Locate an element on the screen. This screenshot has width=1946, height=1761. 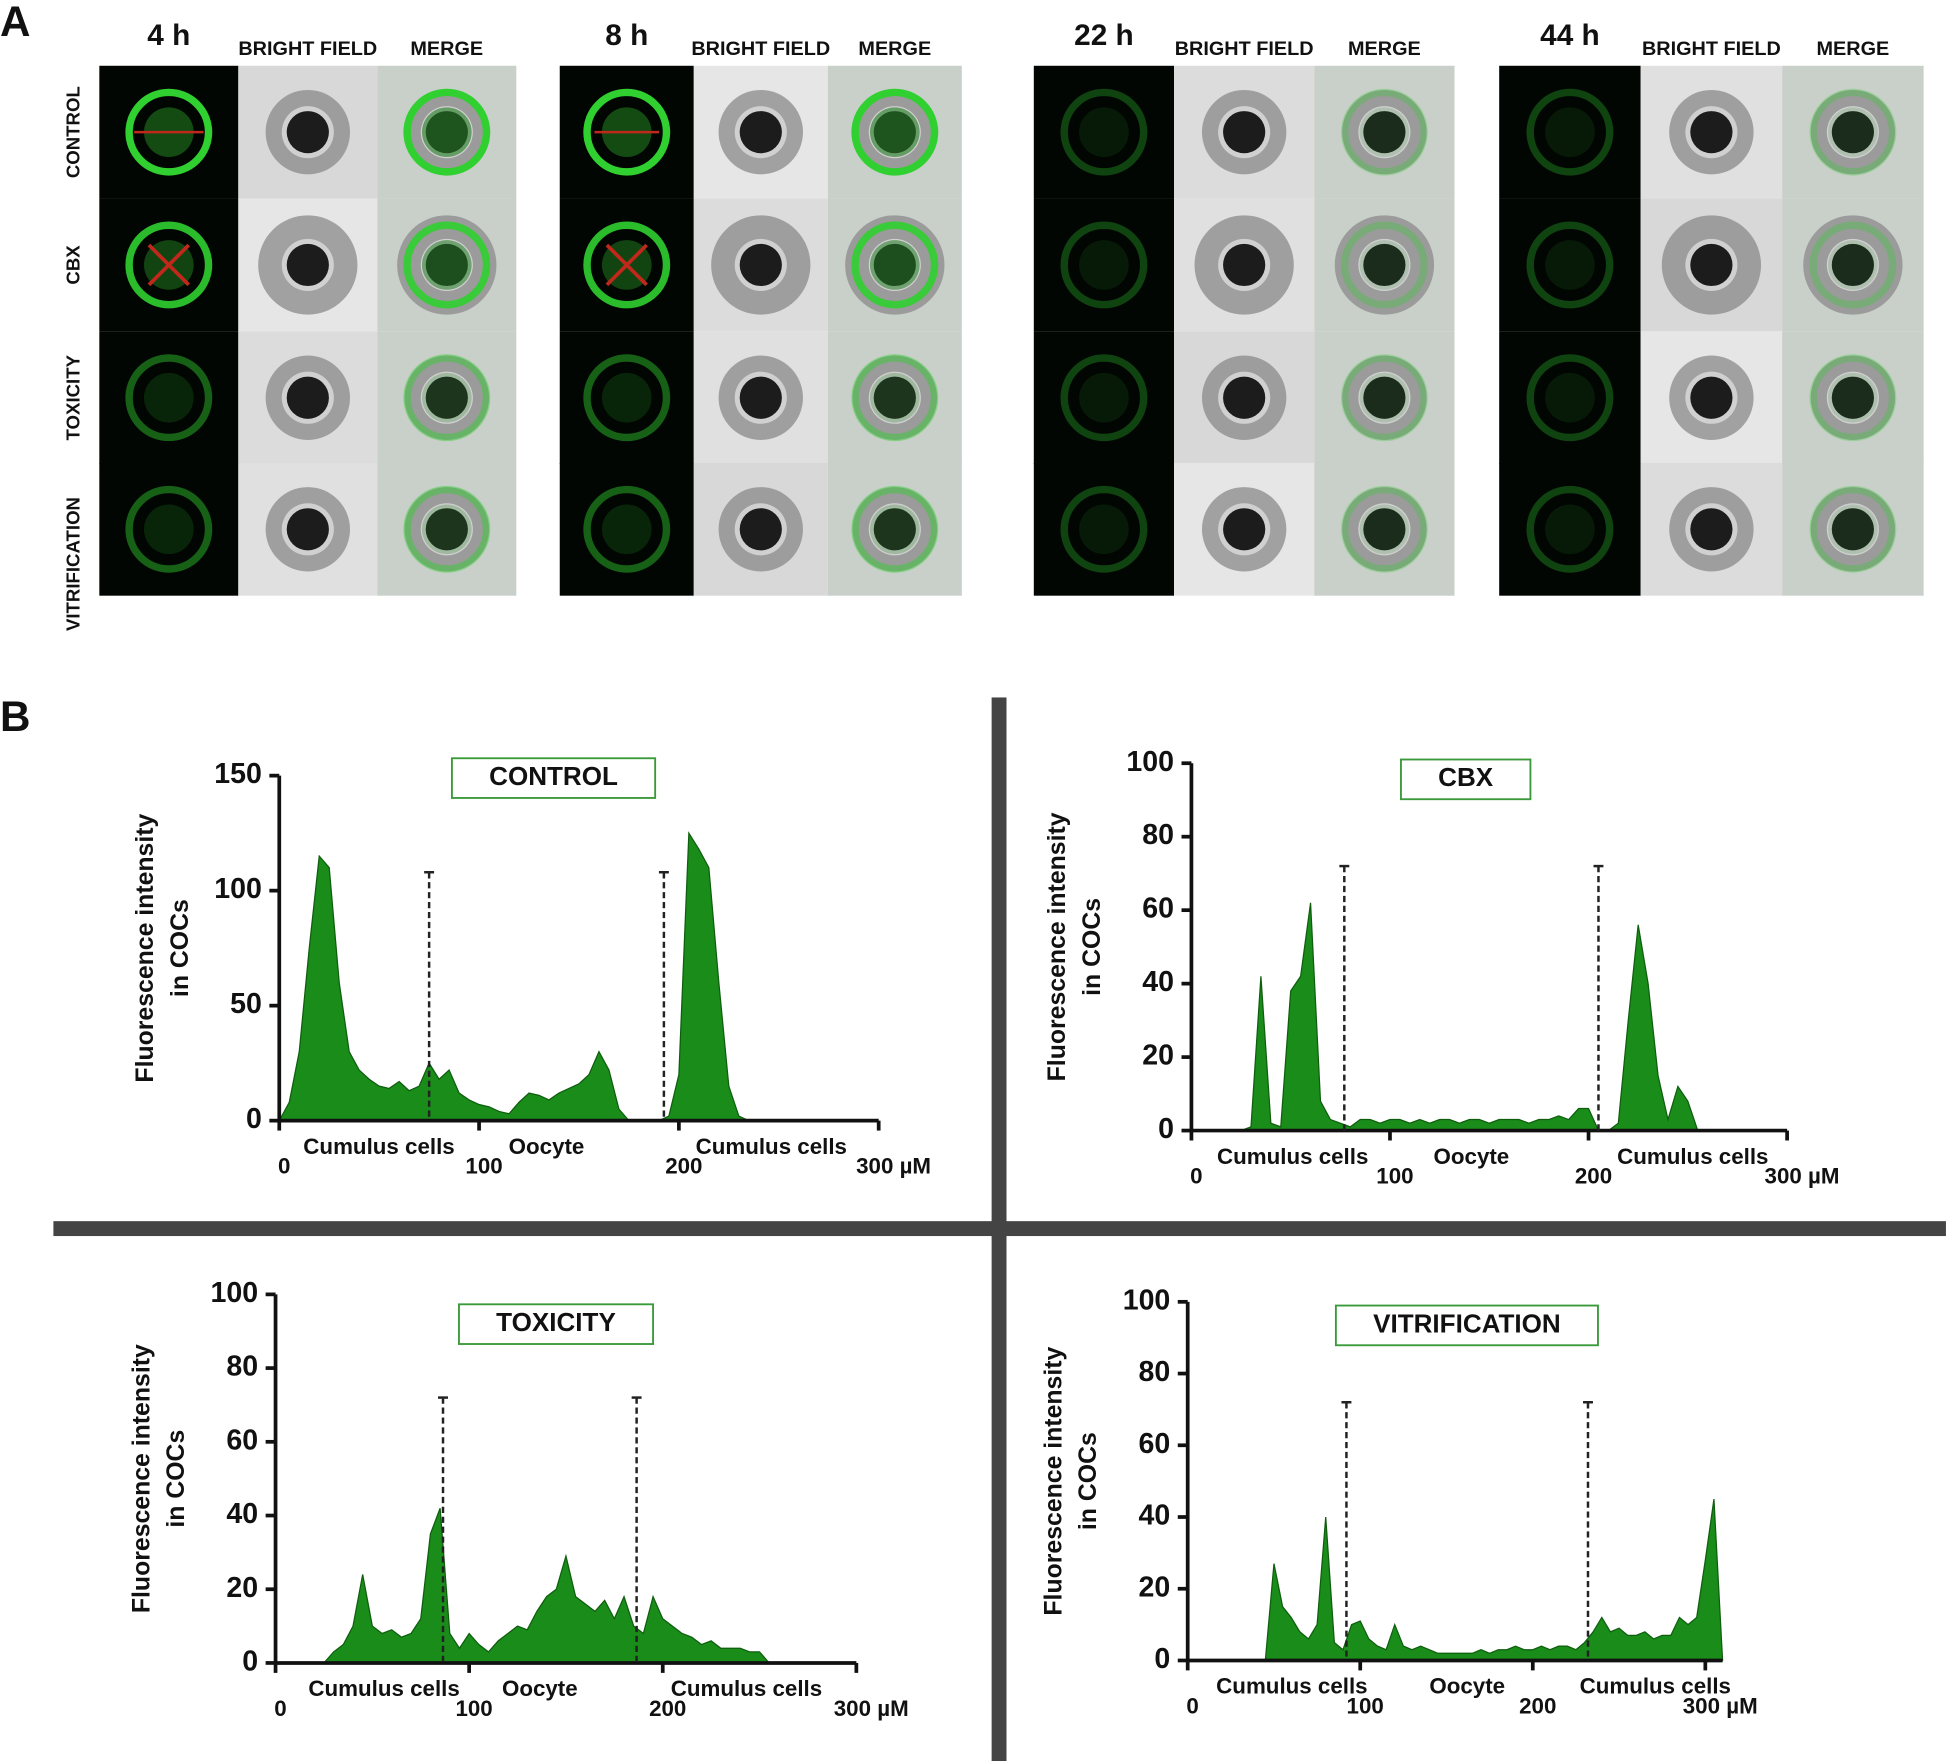
time-label: 44 h is located at coordinates (1570, 35).